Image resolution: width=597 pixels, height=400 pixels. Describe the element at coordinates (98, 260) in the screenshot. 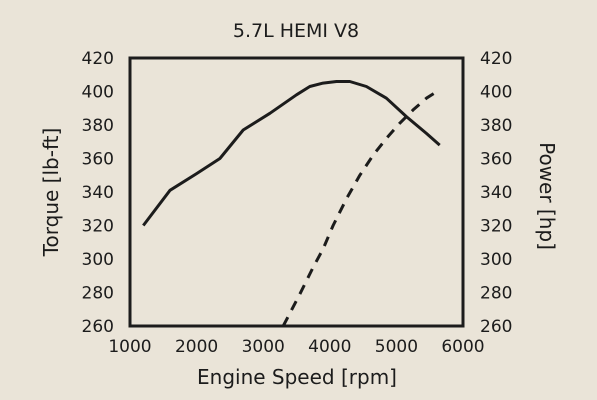

I see `left-tick-label: 300` at that location.